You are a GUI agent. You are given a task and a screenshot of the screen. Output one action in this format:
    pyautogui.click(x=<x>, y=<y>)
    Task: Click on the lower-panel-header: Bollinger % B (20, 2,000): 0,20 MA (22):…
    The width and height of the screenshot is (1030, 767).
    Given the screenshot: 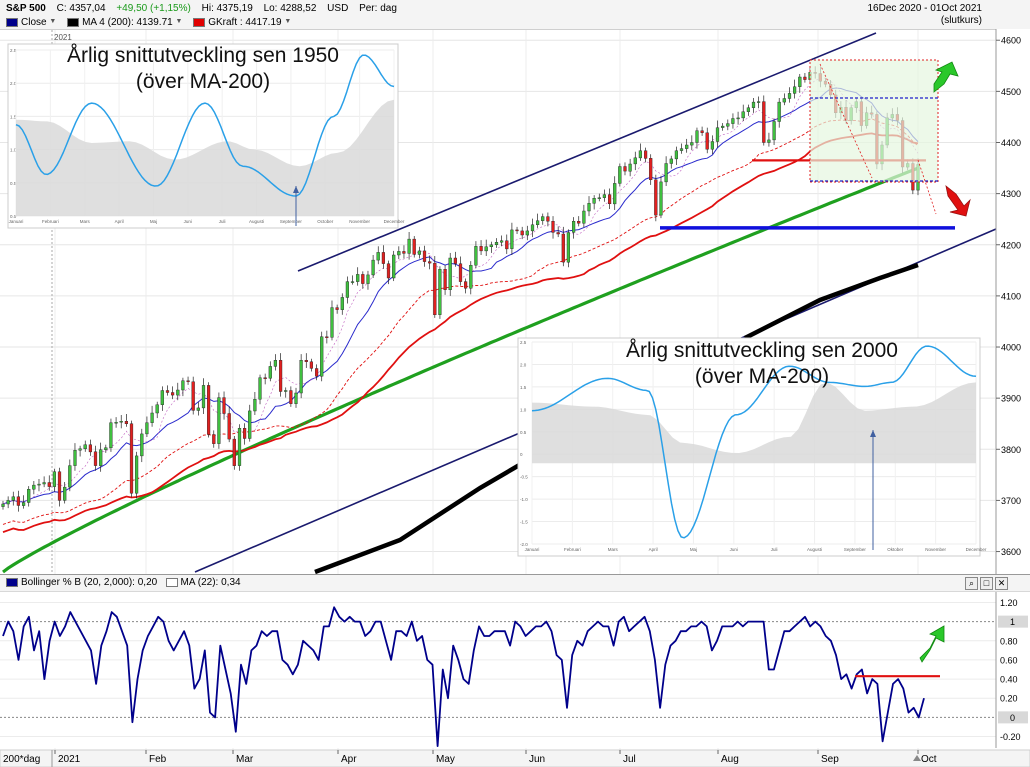 What is the action you would take?
    pyautogui.click(x=515, y=583)
    